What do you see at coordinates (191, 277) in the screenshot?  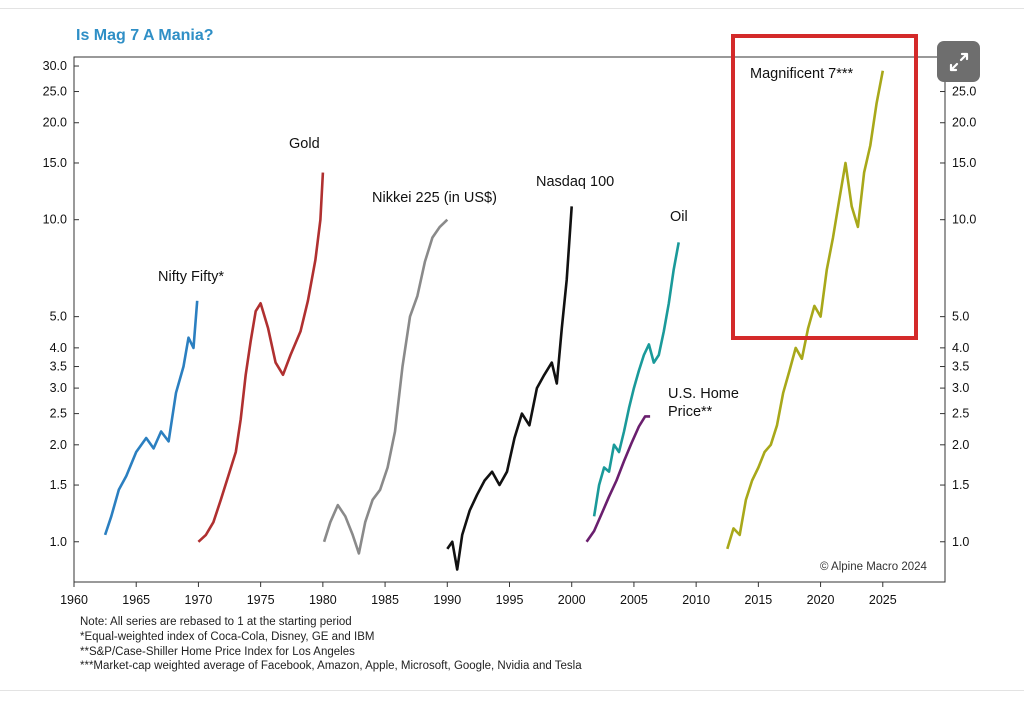 I see `series-label-nifty-fifty: Nifty Fifty*` at bounding box center [191, 277].